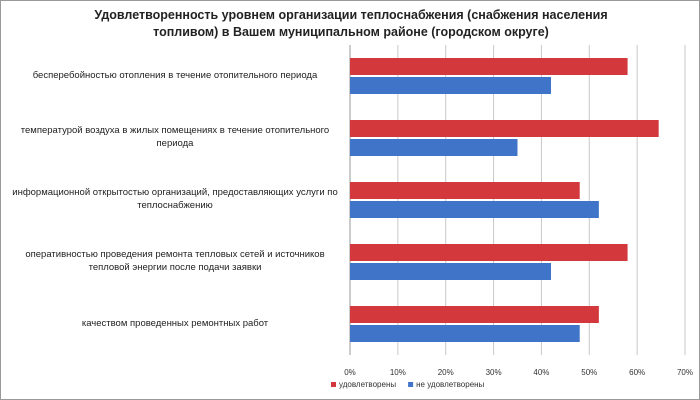 The height and width of the screenshot is (400, 700). What do you see at coordinates (398, 372) in the screenshot?
I see `x-tick-label: 10%` at bounding box center [398, 372].